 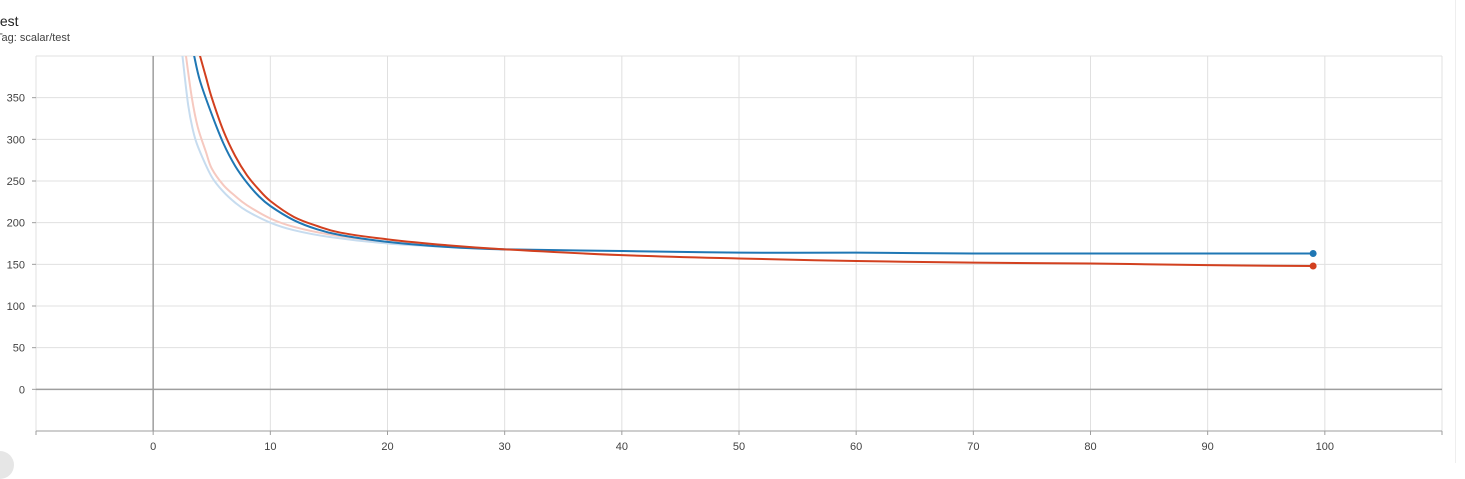 I want to click on x-tick-label: 40, so click(x=622, y=447).